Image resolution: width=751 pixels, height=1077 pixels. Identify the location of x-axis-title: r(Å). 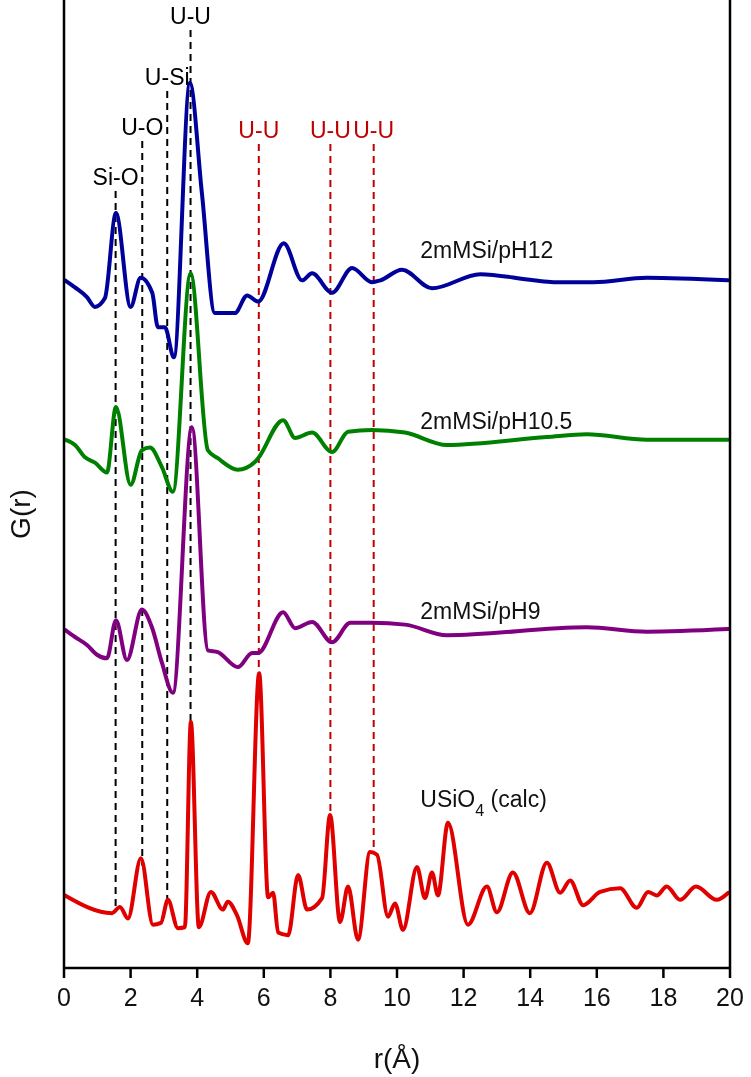
(397, 1058).